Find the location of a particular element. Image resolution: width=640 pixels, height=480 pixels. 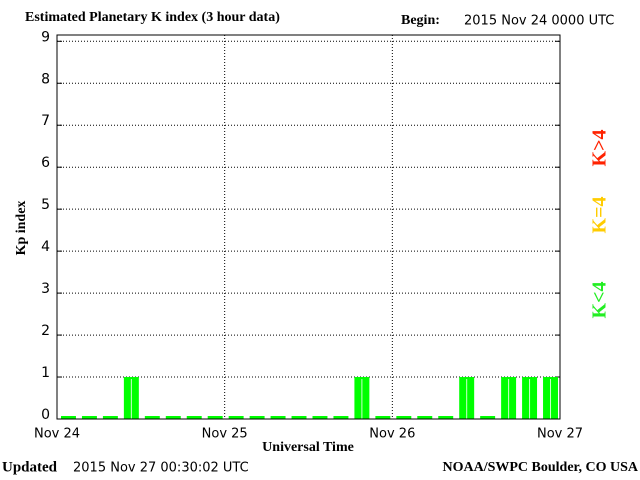

y-tick-label: 5 is located at coordinates (45, 205).